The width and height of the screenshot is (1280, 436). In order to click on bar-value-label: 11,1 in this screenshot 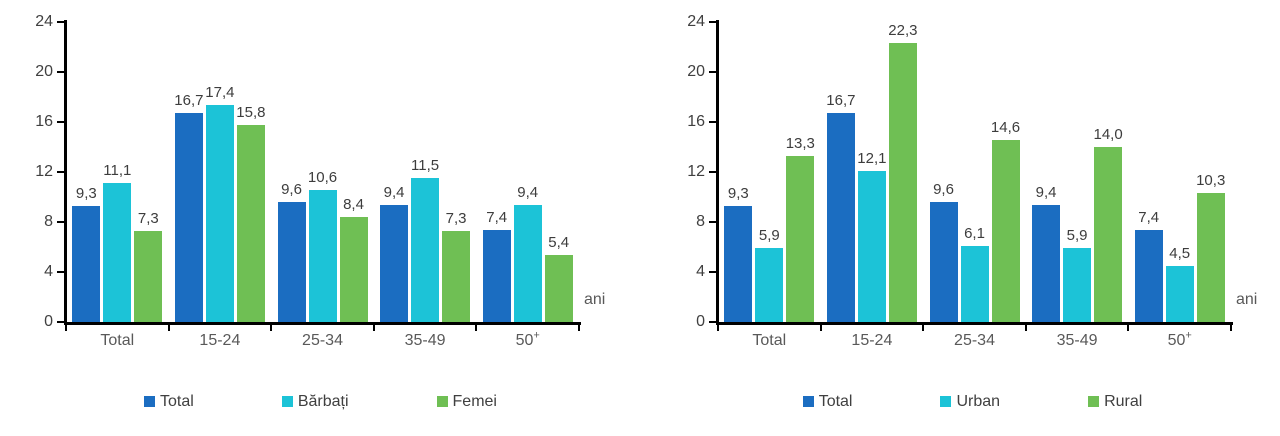, I will do `click(117, 171)`.